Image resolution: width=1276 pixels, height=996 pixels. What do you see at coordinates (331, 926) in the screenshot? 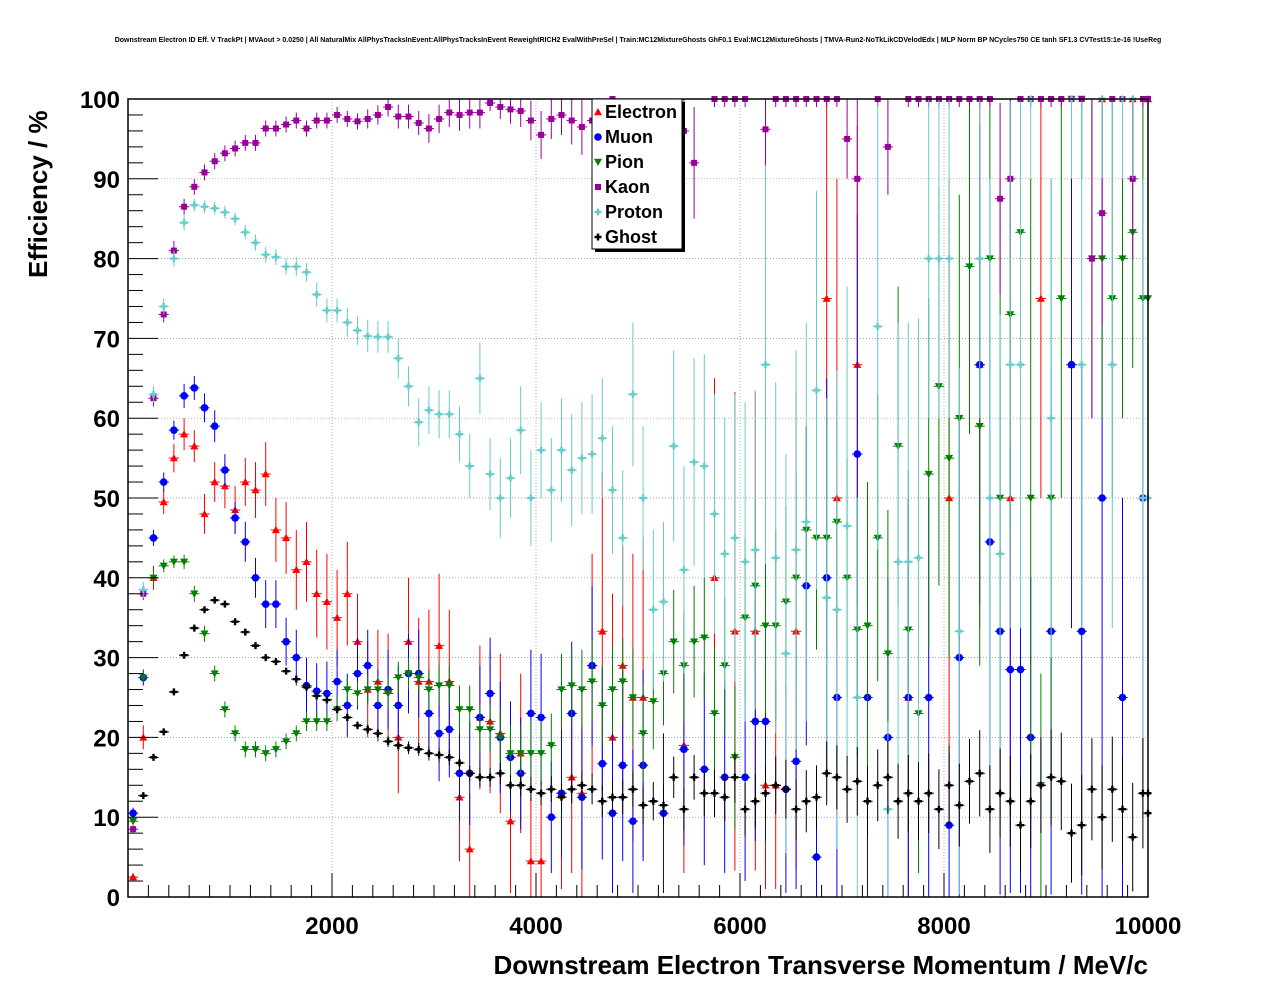
I see `x-tick-label: 2000` at bounding box center [331, 926].